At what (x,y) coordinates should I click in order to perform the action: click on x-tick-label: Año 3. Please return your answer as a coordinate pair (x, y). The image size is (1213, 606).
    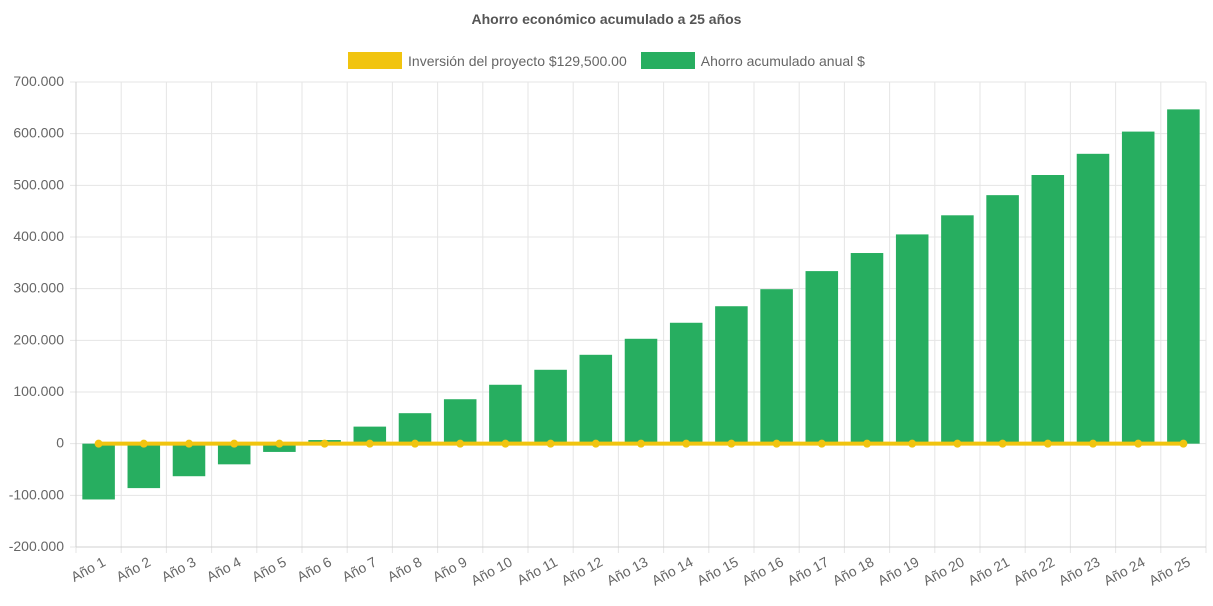
    Looking at the image, I should click on (179, 568).